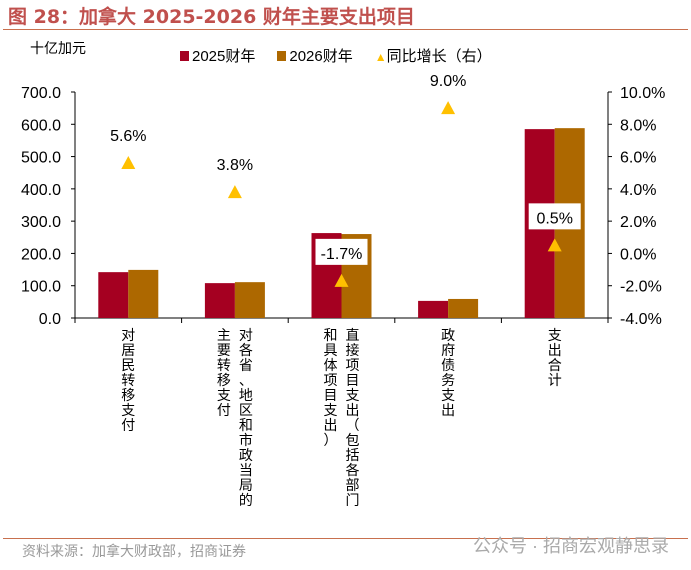  Describe the element at coordinates (41, 125) in the screenshot. I see `y-tick-label: 600.0` at that location.